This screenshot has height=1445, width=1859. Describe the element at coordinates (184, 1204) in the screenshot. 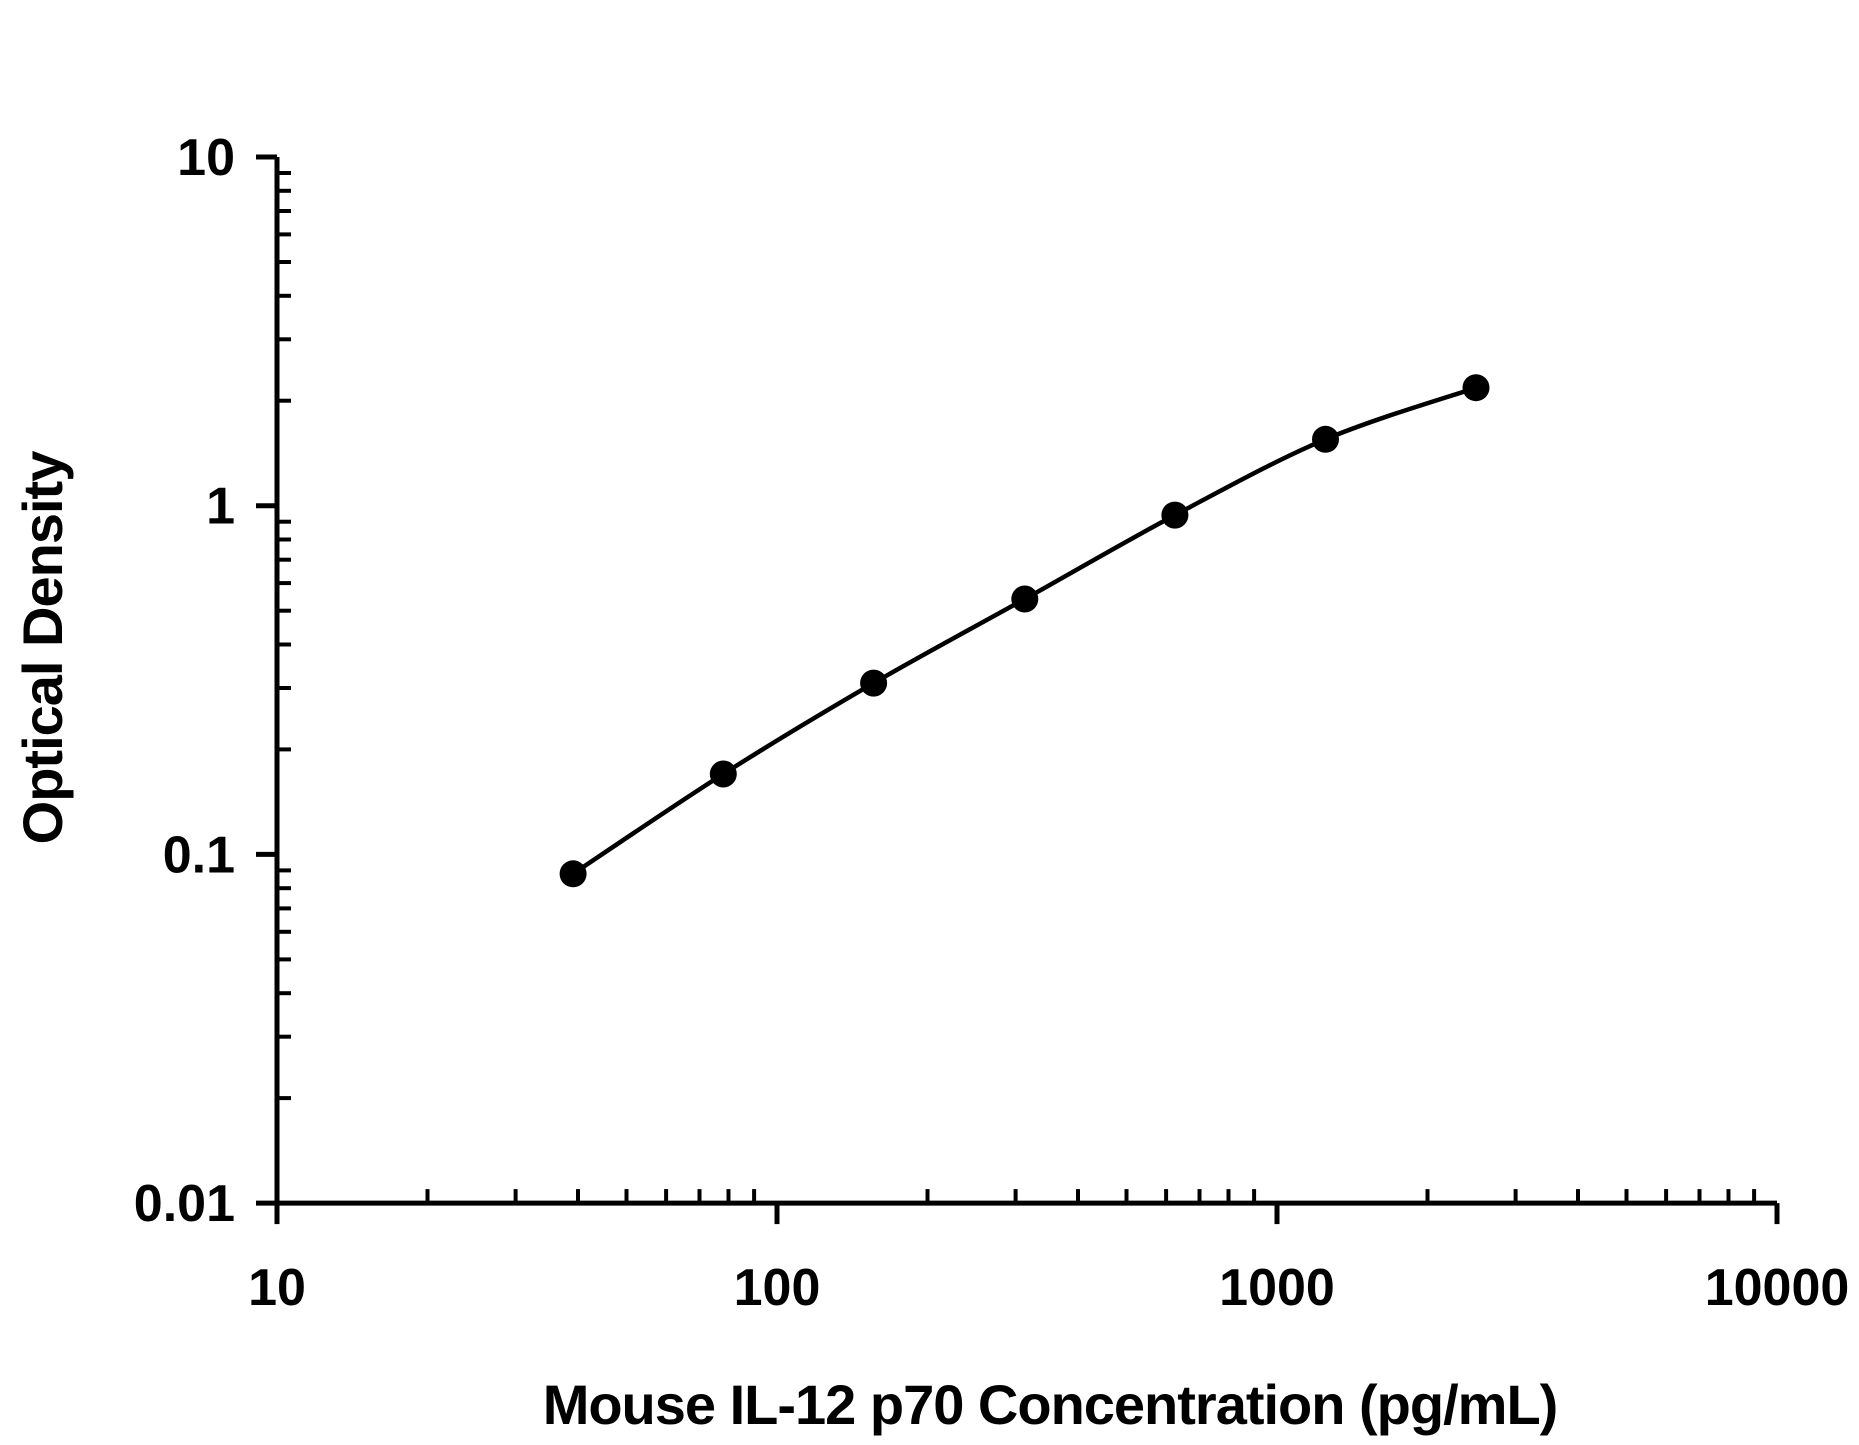

I see `y-tick-label: 0.01` at that location.